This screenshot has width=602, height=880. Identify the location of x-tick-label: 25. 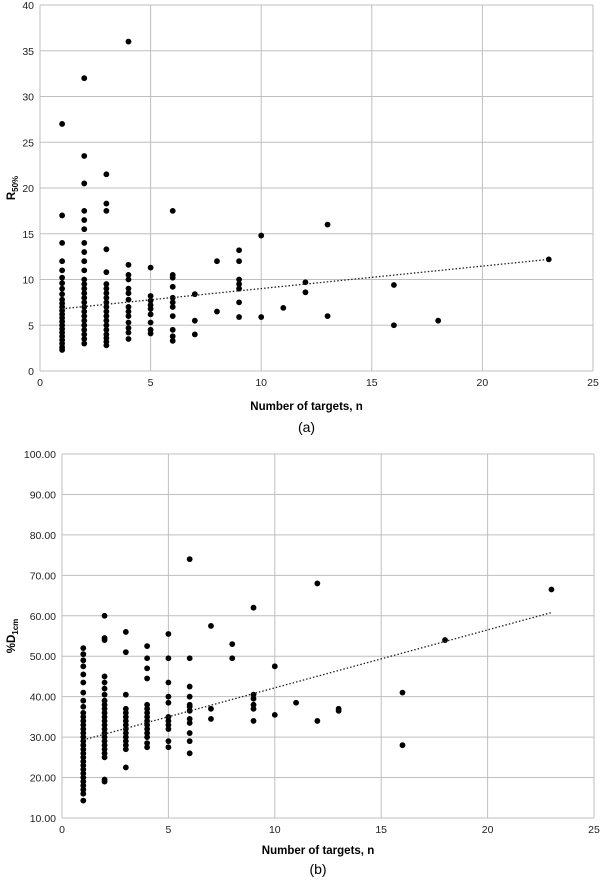
(593, 383).